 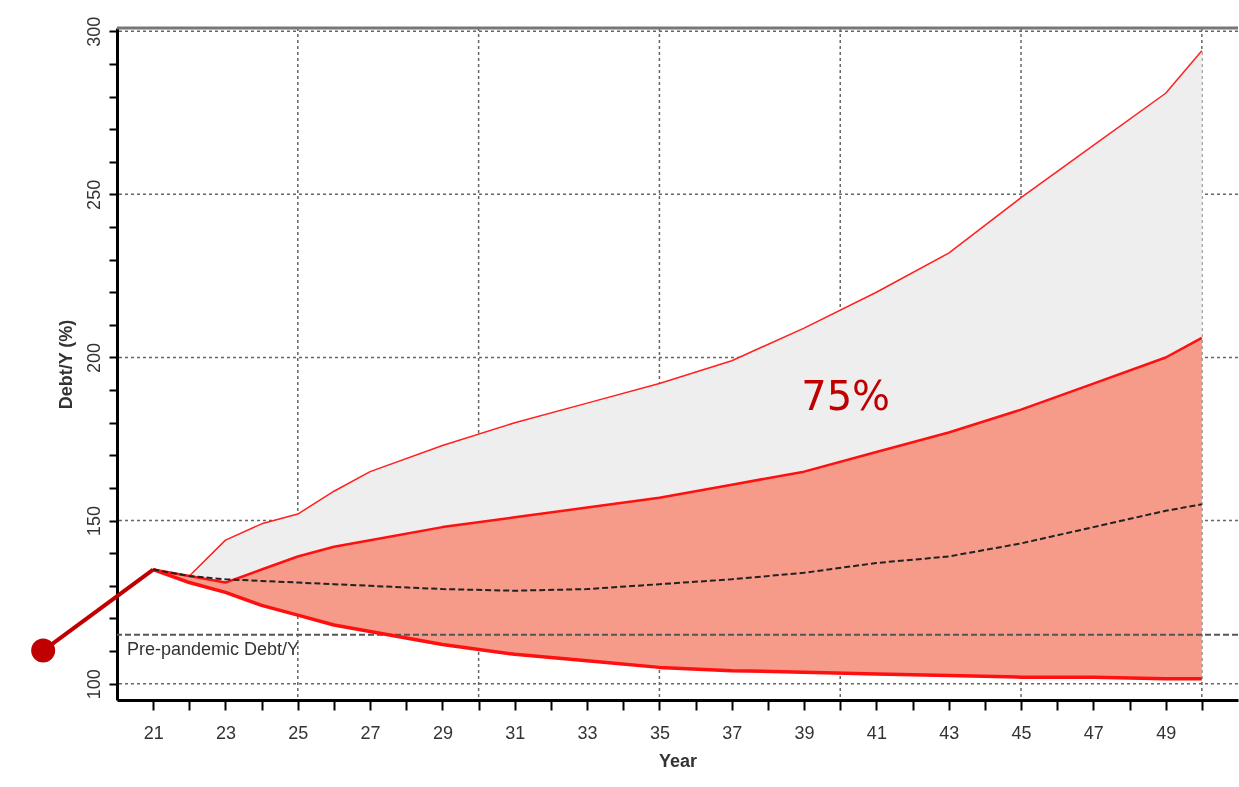 I want to click on x-tick-label: 35, so click(x=659, y=732).